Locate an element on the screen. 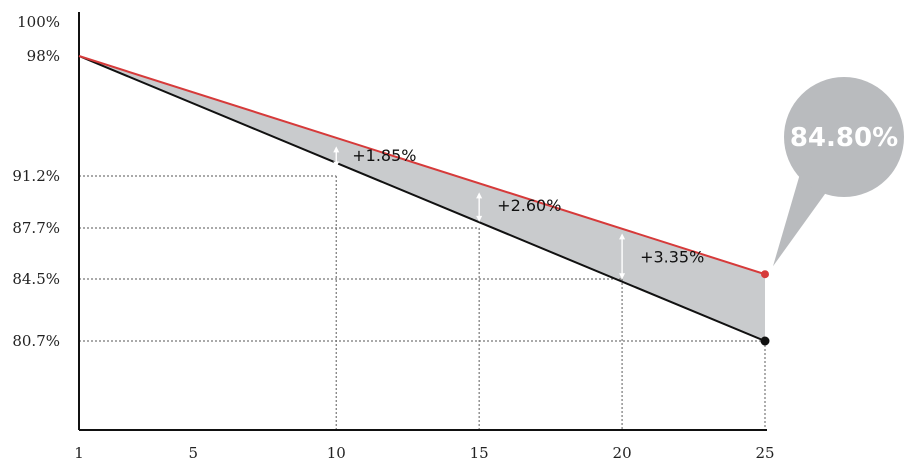  y-tick-label: 87.7% is located at coordinates (36, 228).